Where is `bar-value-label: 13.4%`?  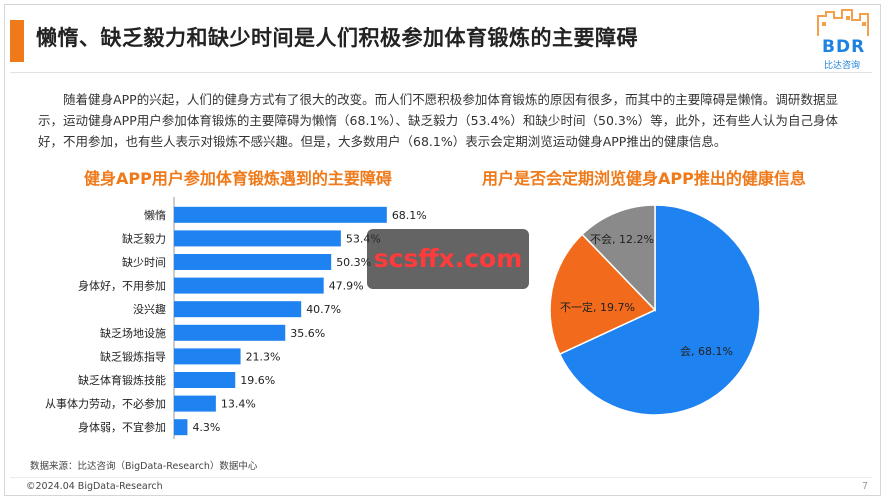 bar-value-label: 13.4% is located at coordinates (238, 404).